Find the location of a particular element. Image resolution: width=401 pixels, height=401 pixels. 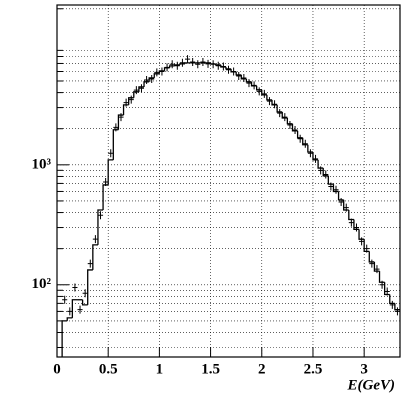

x-axis-label: E(GeV) is located at coordinates (371, 385).